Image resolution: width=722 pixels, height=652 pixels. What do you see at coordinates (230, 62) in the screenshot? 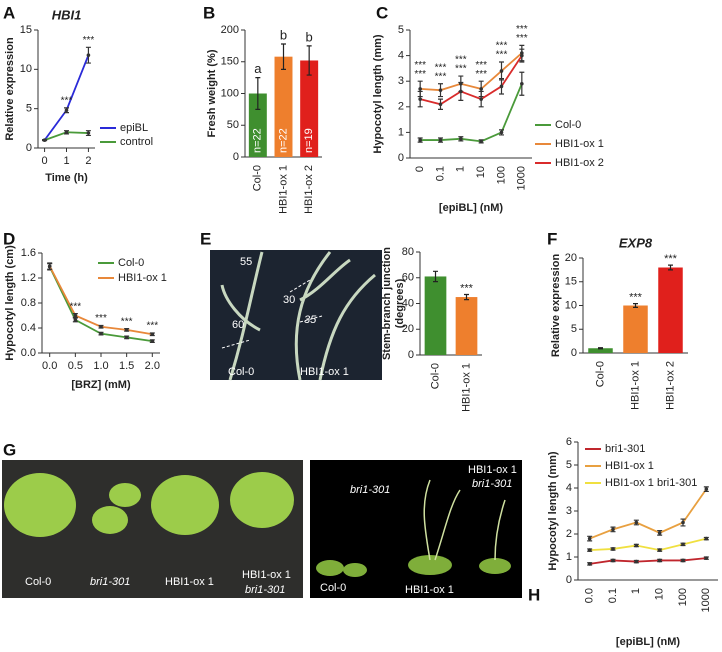
I see `y-tick-label: 150` at bounding box center [230, 62].